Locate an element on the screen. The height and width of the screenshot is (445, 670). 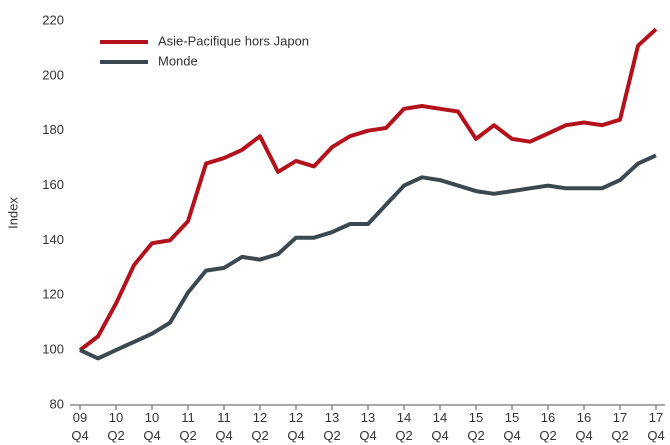
x-tick-label: 16 Q4 is located at coordinates (584, 426).